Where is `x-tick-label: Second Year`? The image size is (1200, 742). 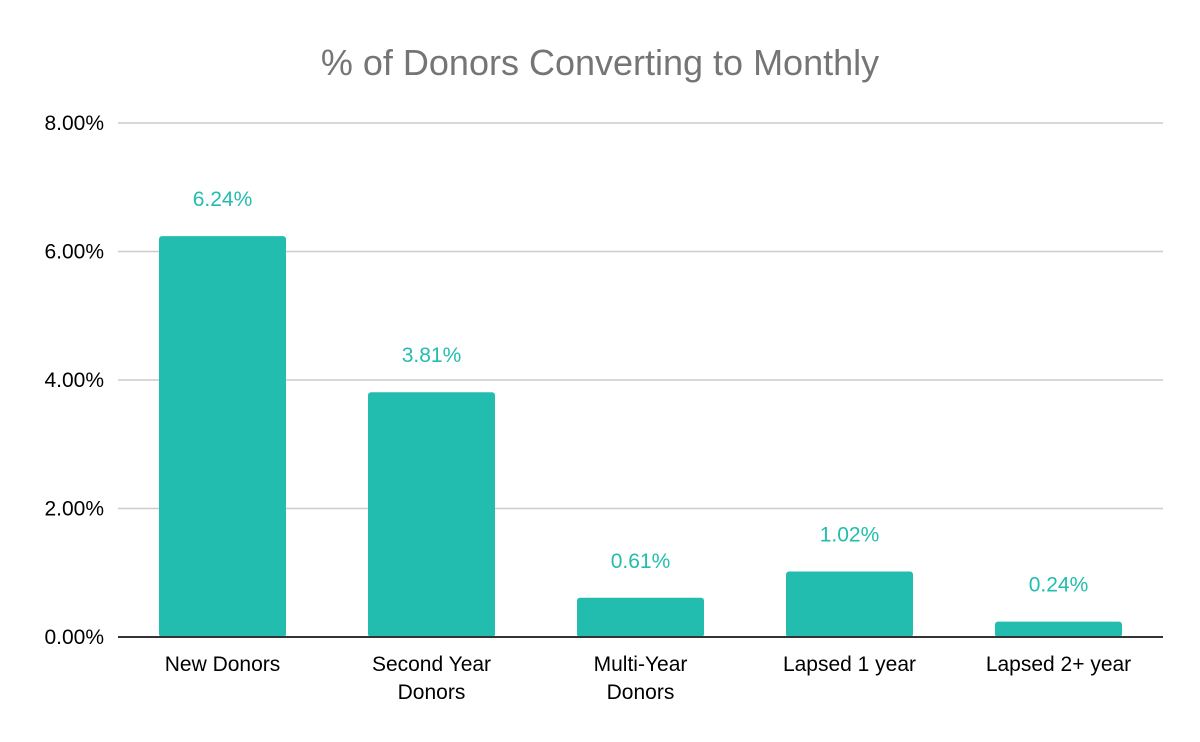 x-tick-label: Second Year is located at coordinates (431, 664).